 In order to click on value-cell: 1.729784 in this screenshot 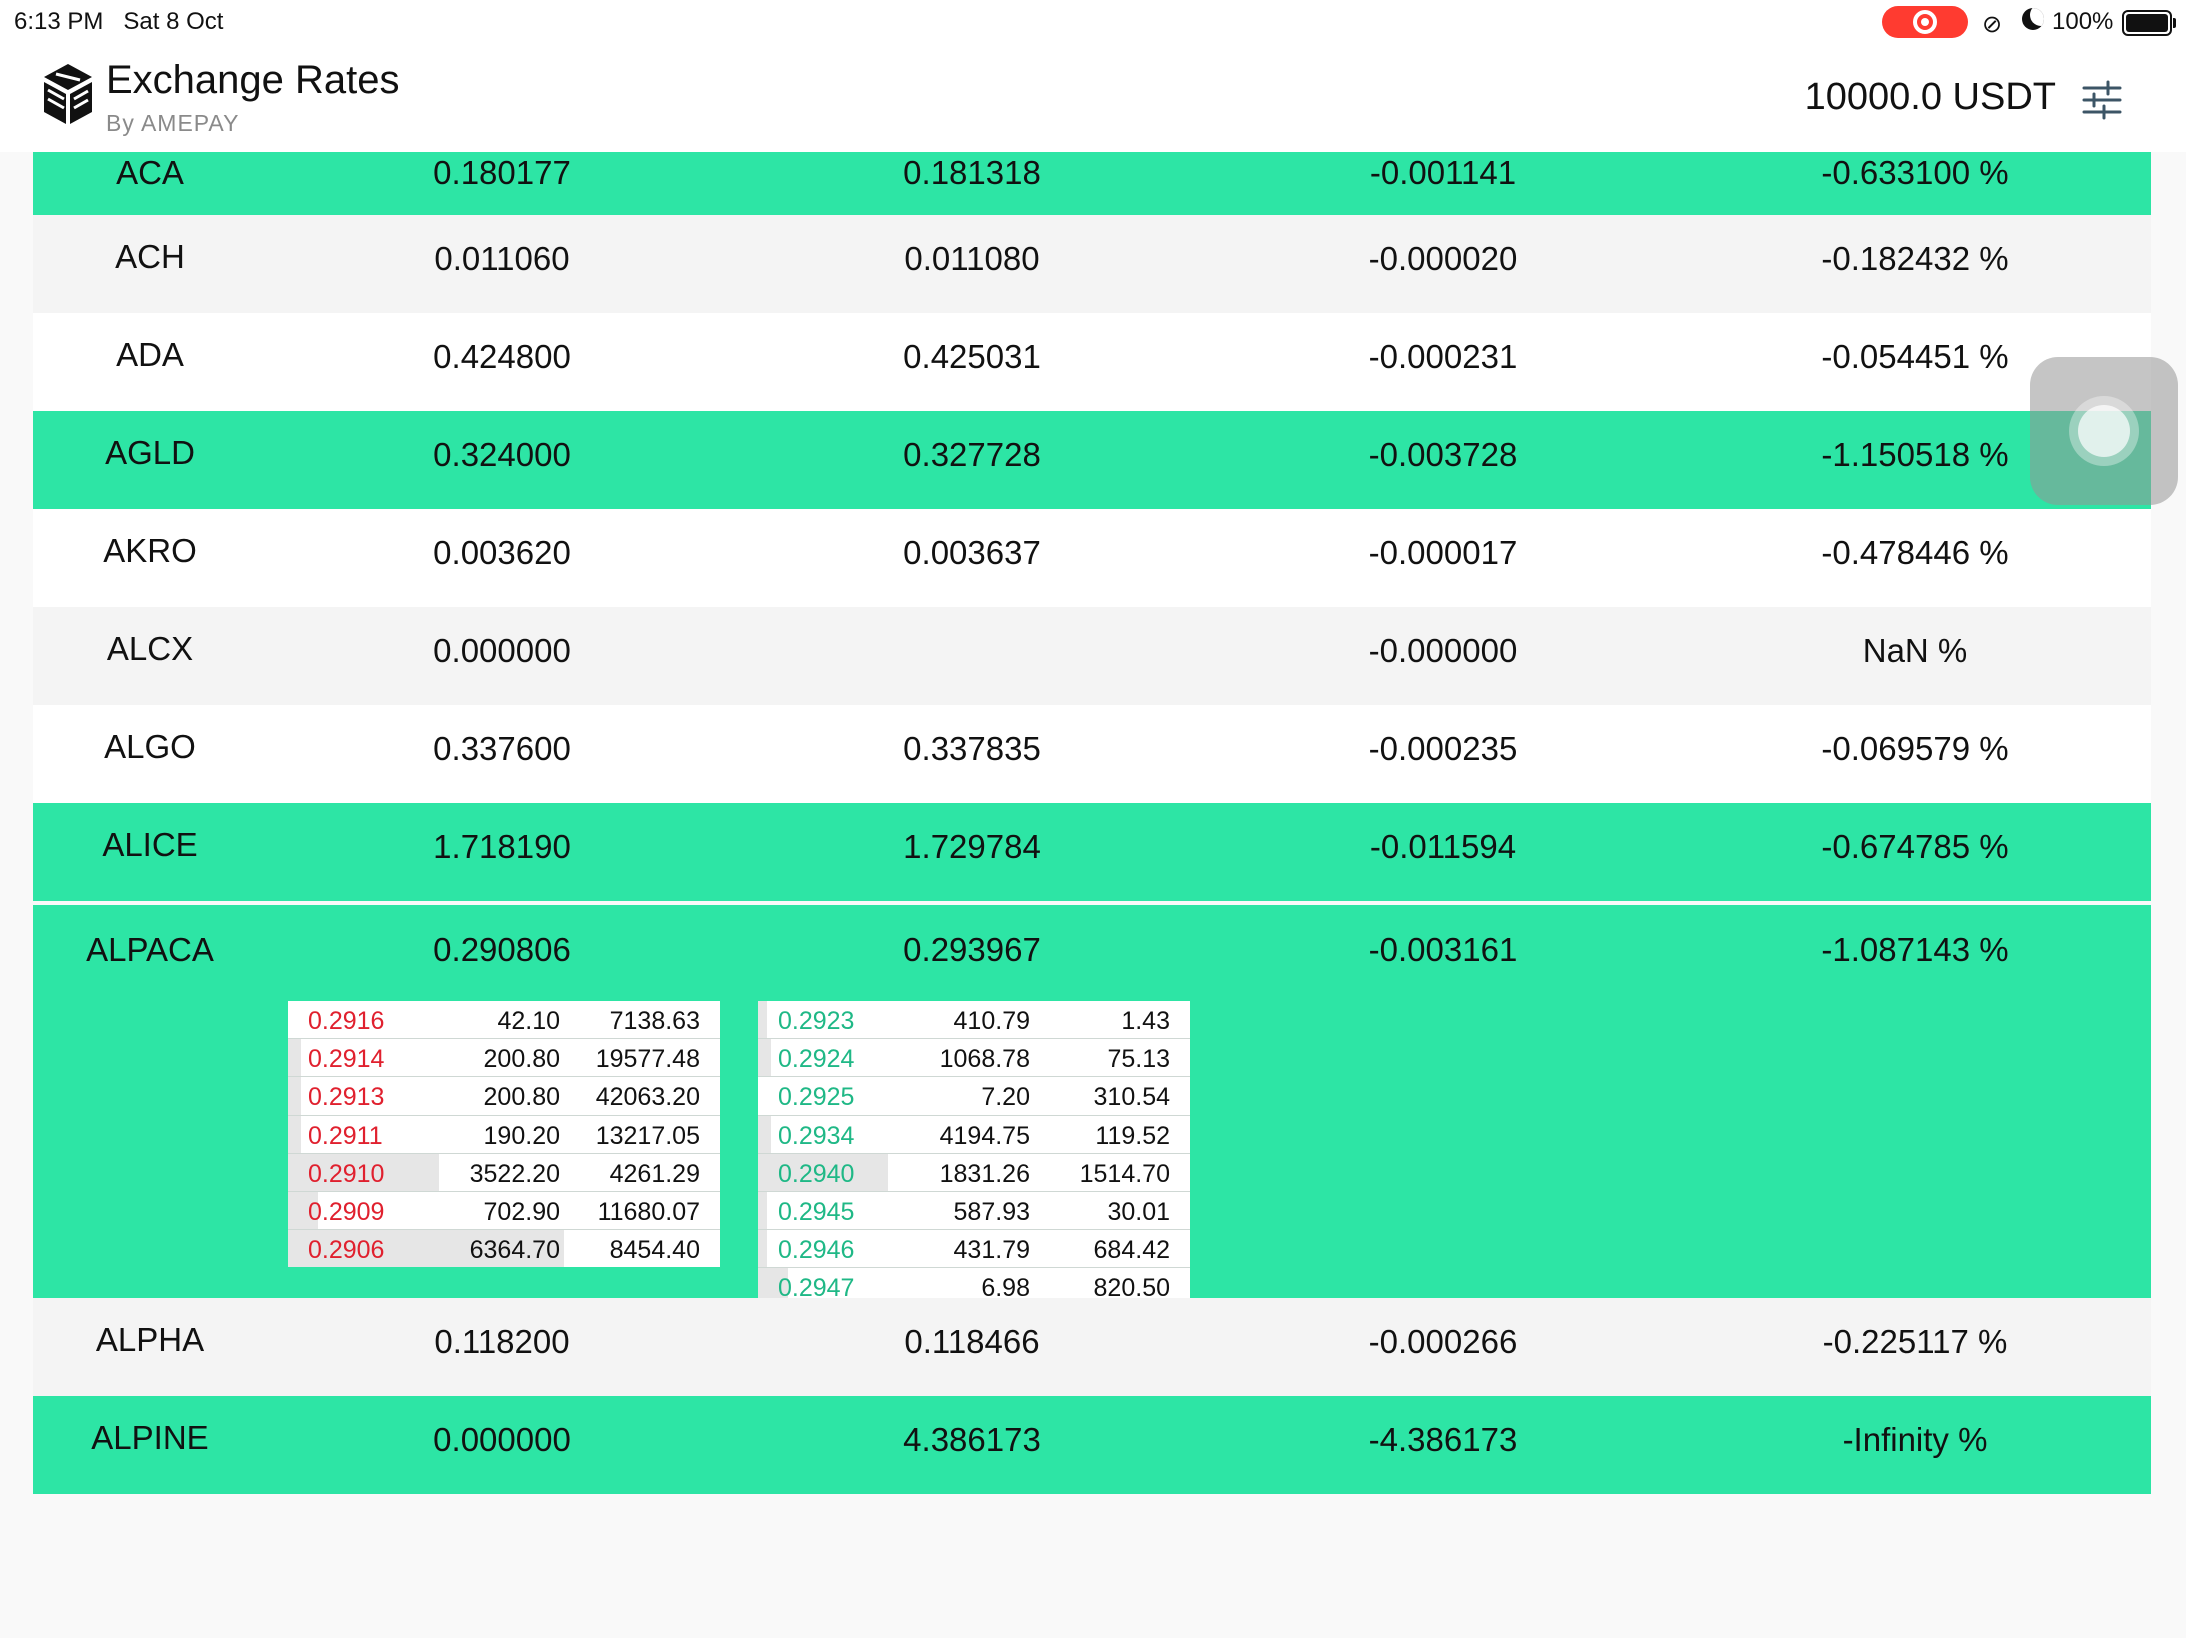, I will do `click(972, 846)`.